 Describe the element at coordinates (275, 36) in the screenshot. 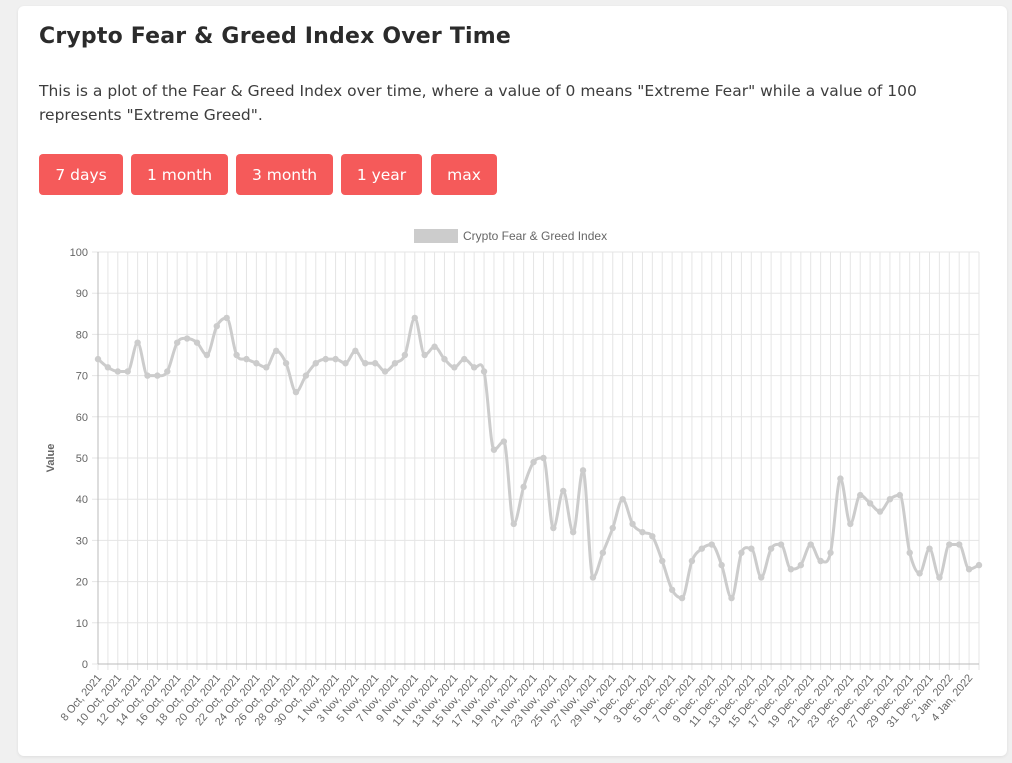

I see `page-title: Crypto Fear & Greed Index Over Time` at that location.